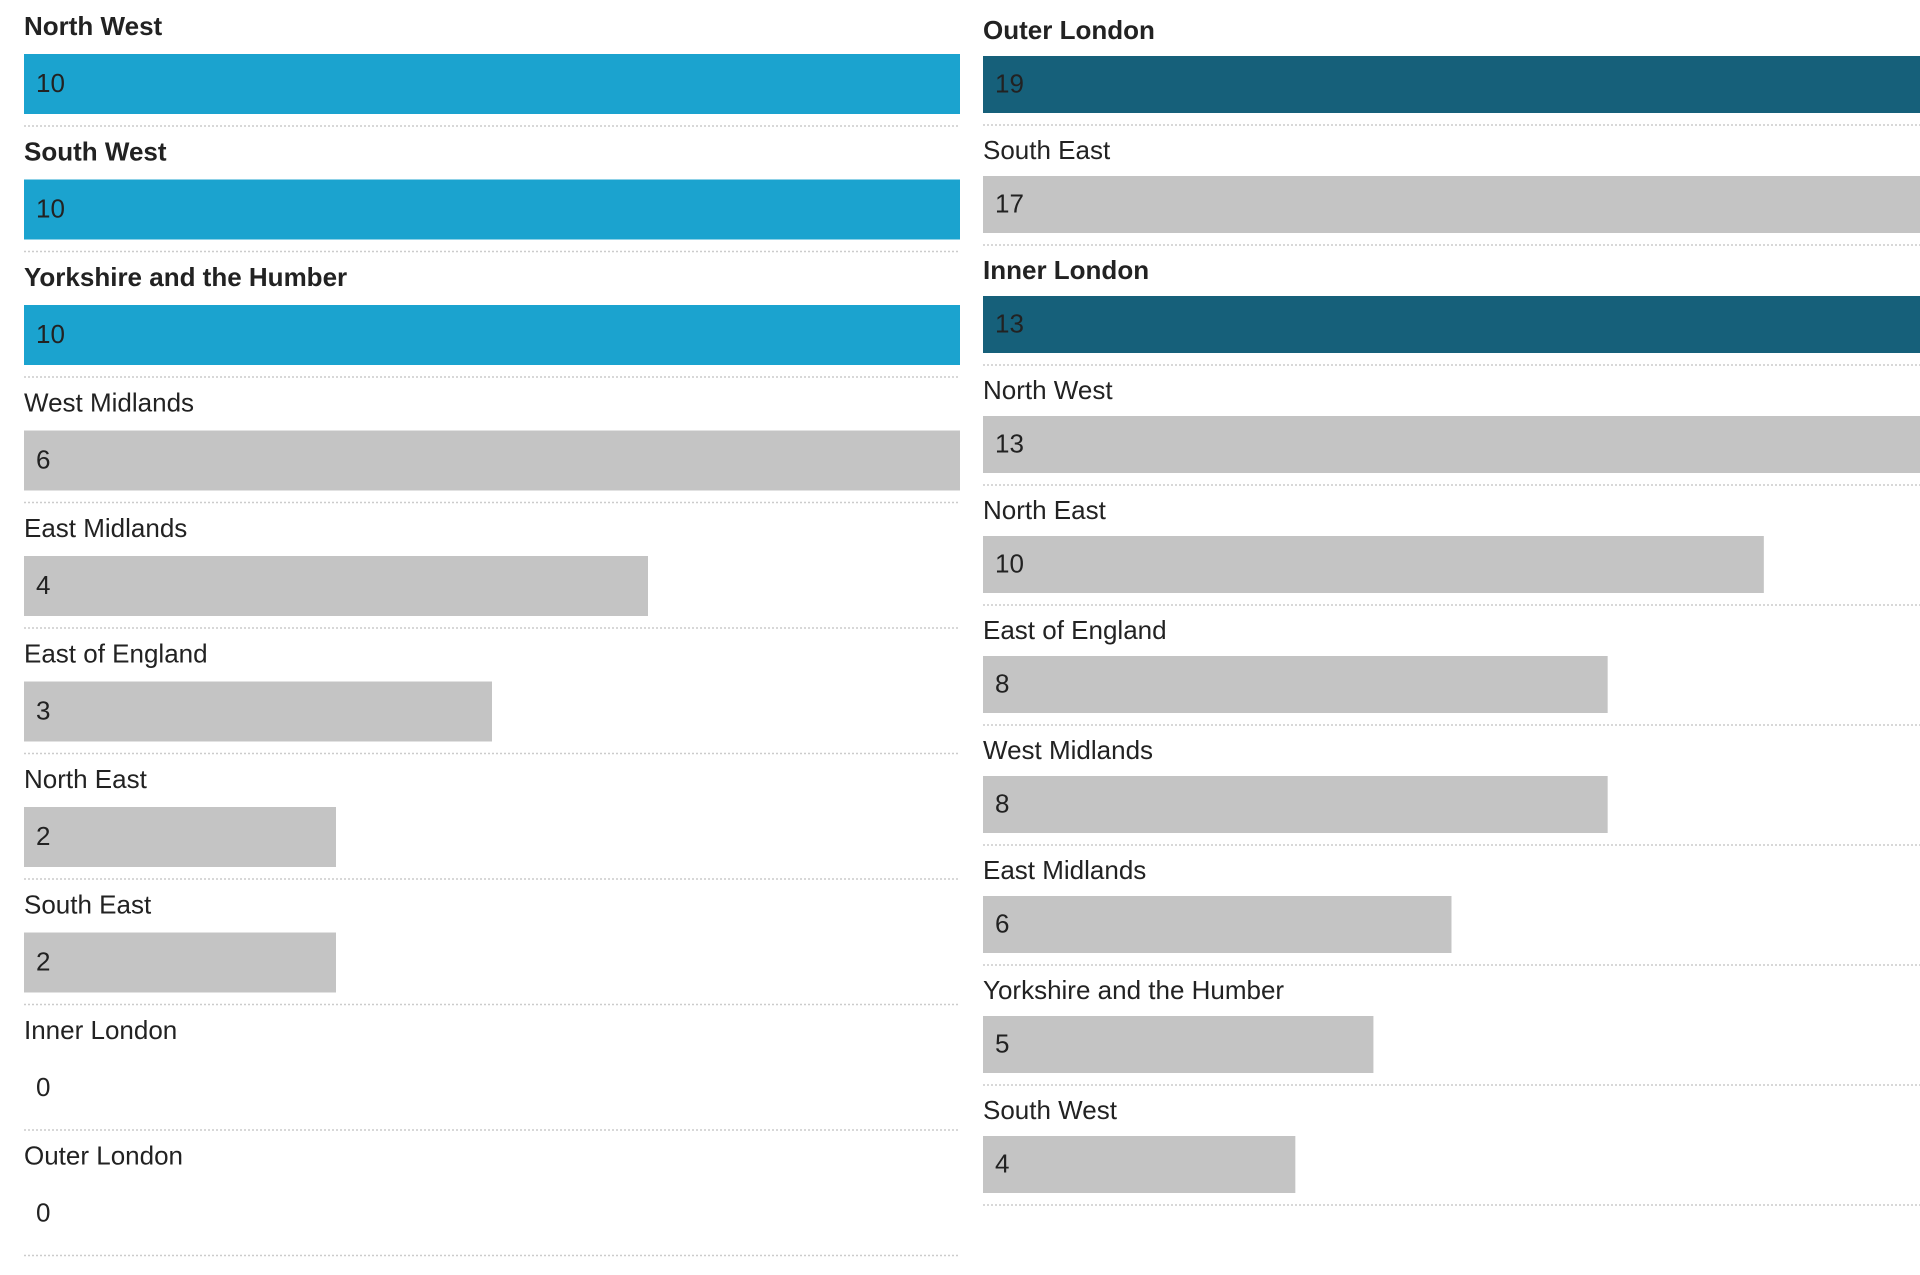  What do you see at coordinates (1009, 83) in the screenshot?
I see `value-label: 19` at bounding box center [1009, 83].